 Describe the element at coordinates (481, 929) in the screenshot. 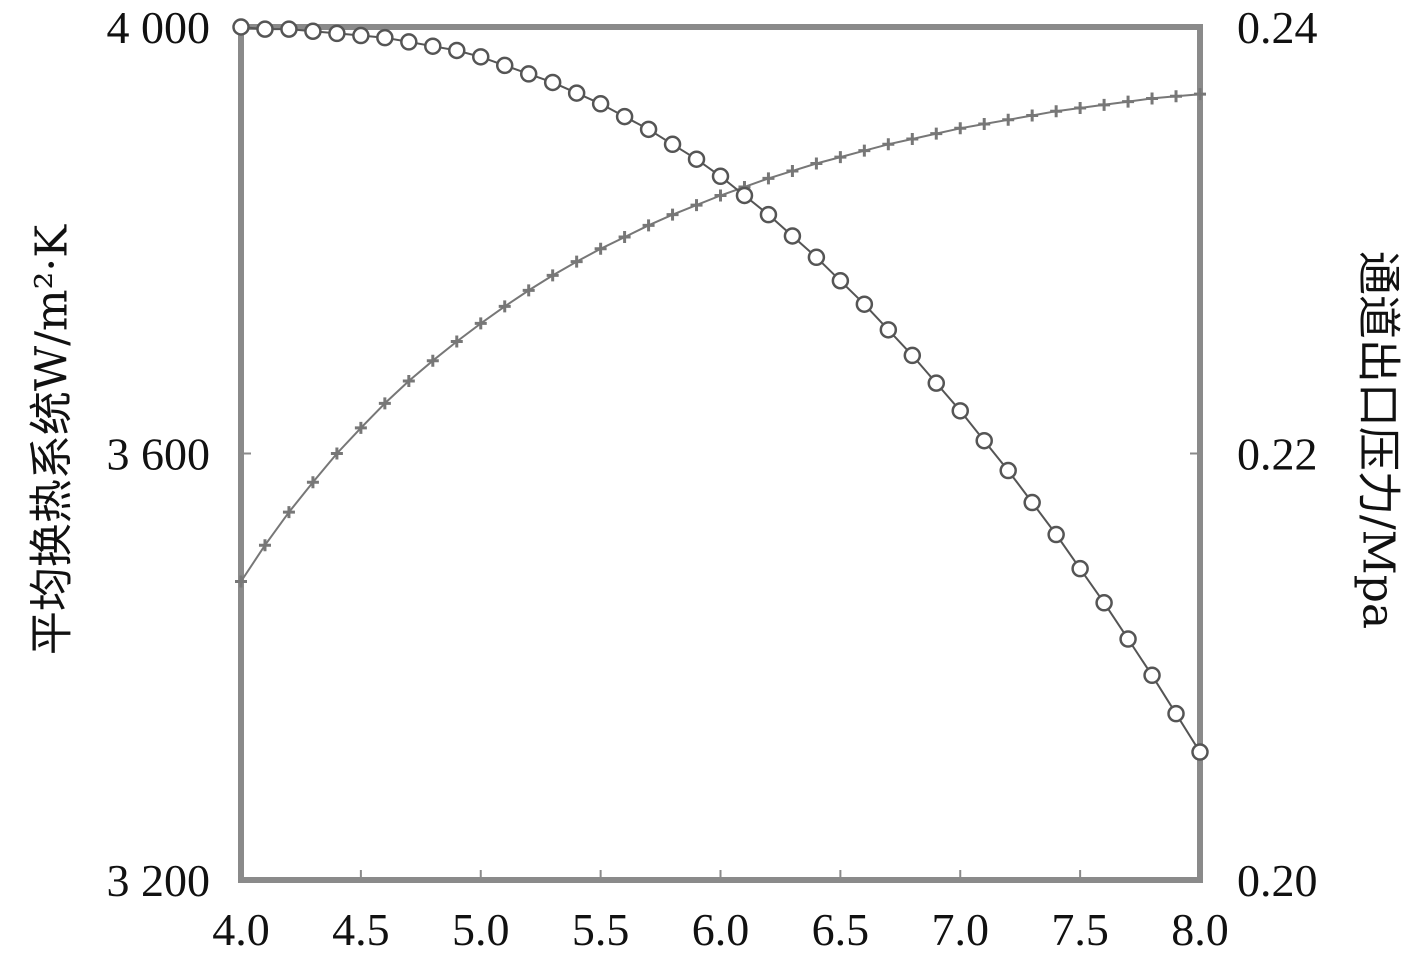

I see `x-tick-label: 5.0` at that location.